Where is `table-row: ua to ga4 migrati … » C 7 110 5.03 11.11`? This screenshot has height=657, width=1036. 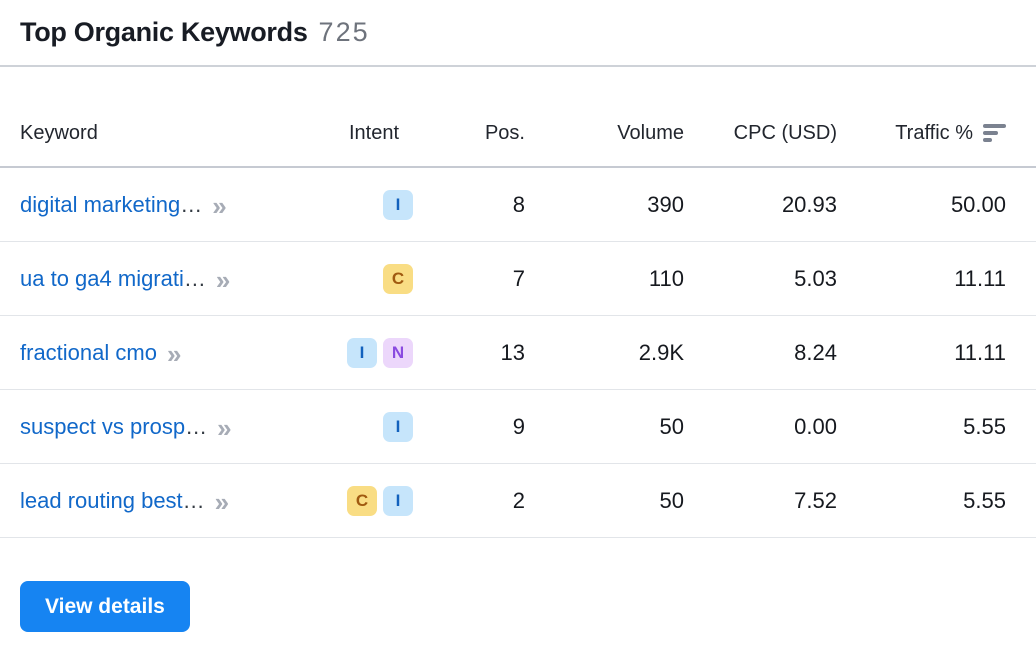
table-row: ua to ga4 migrati … » C 7 110 5.03 11.11 is located at coordinates (518, 279).